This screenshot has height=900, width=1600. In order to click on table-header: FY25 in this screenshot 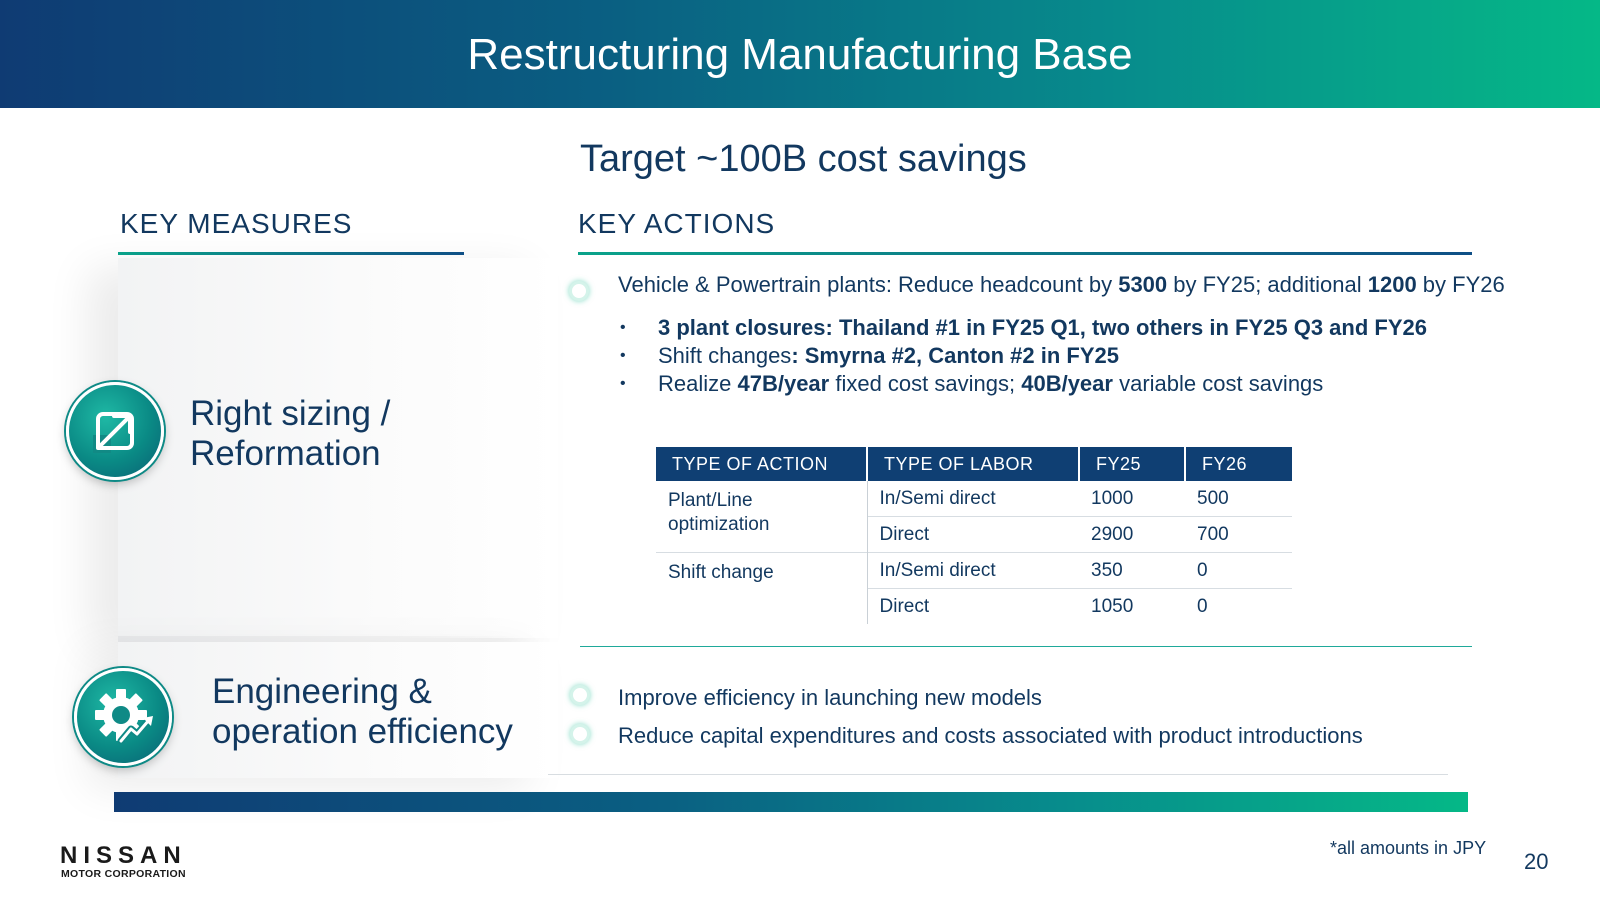, I will do `click(1132, 464)`.